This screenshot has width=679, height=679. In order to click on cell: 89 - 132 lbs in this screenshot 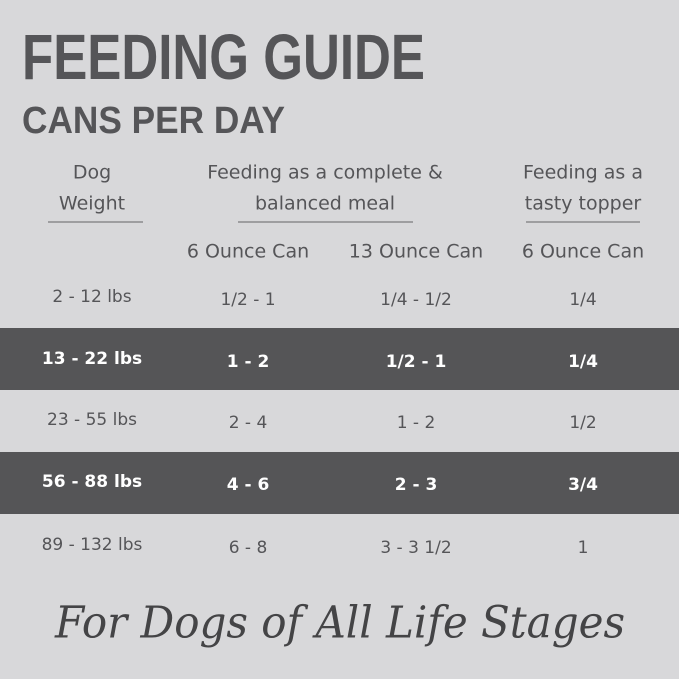, I will do `click(92, 545)`.